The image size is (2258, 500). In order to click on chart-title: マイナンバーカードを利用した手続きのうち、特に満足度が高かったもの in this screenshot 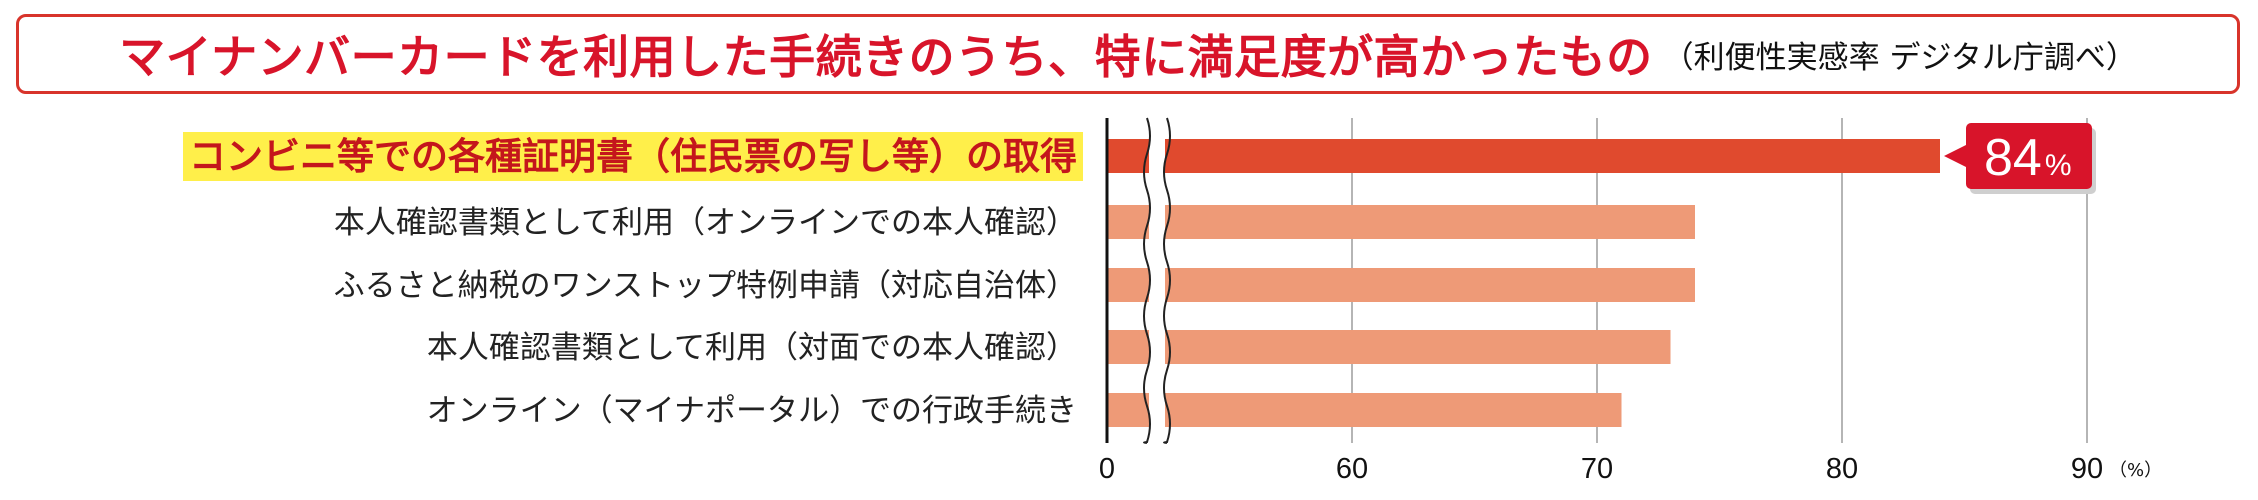, I will do `click(886, 57)`.